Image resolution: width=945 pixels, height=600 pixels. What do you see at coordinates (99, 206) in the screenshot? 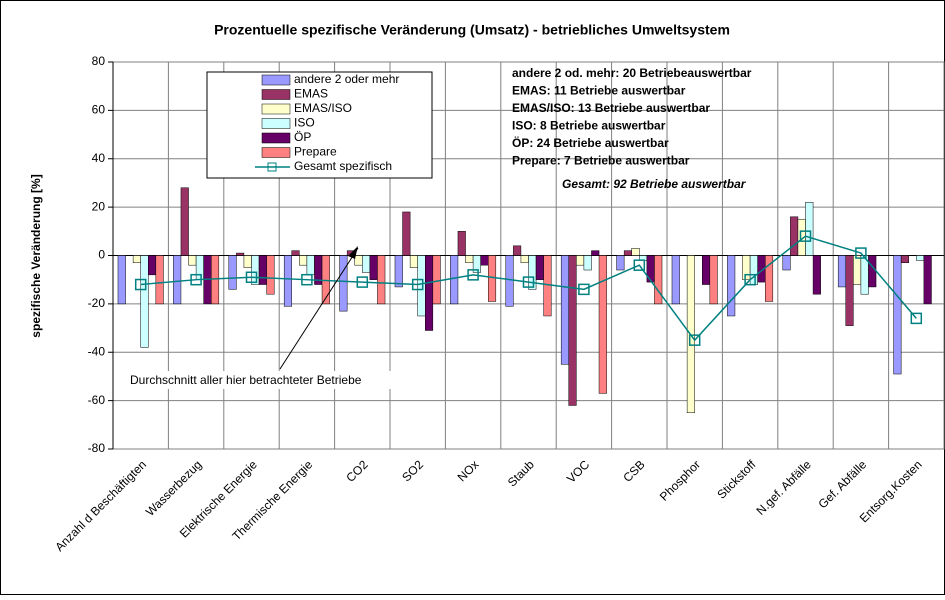
I see `y-tick-label: 20` at bounding box center [99, 206].